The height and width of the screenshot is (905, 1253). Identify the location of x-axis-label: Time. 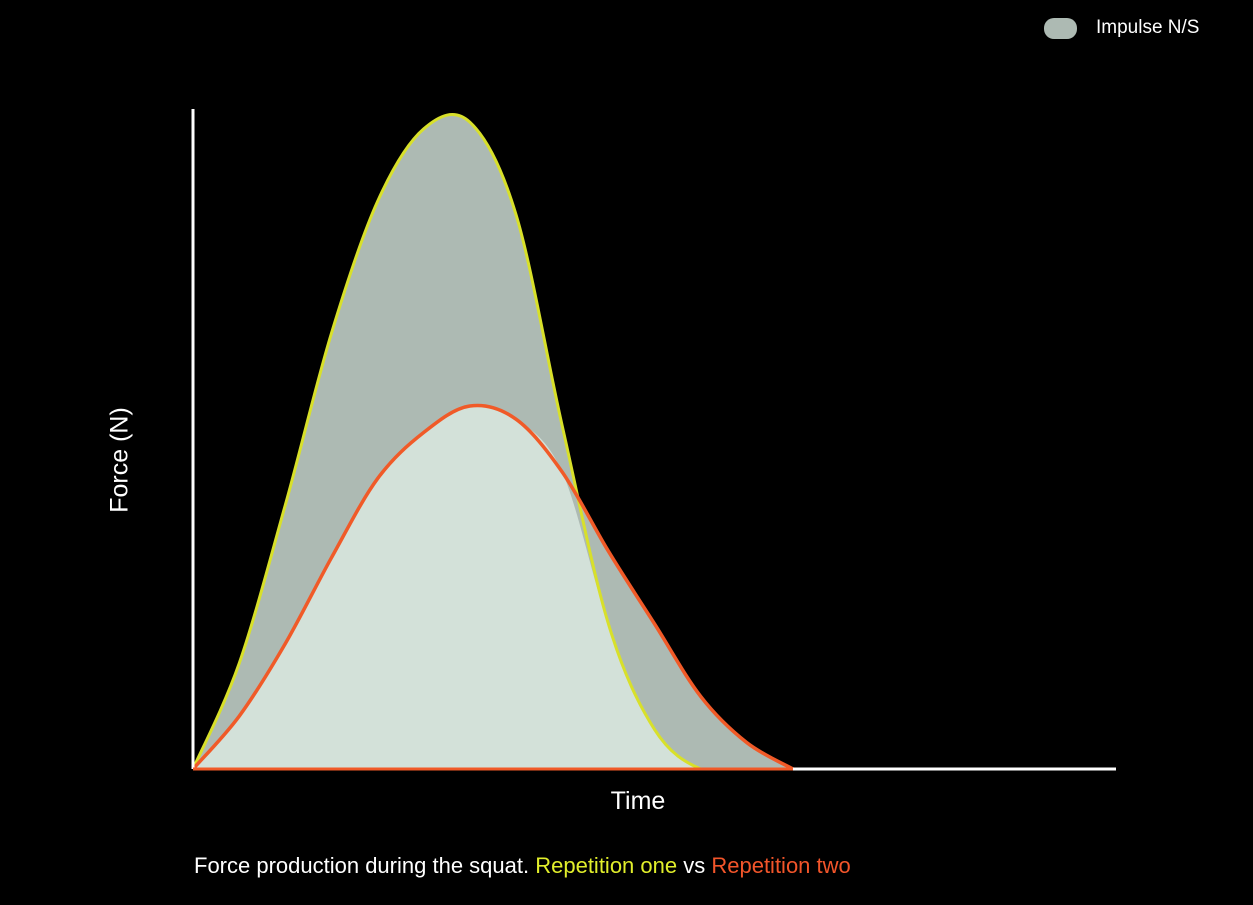
(638, 801).